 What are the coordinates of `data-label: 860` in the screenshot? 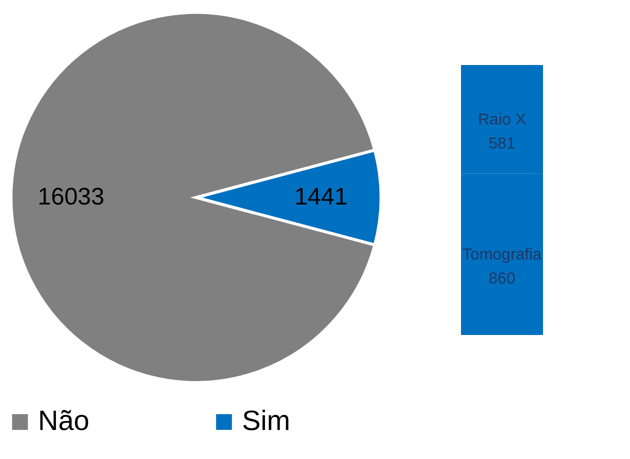 It's located at (502, 279).